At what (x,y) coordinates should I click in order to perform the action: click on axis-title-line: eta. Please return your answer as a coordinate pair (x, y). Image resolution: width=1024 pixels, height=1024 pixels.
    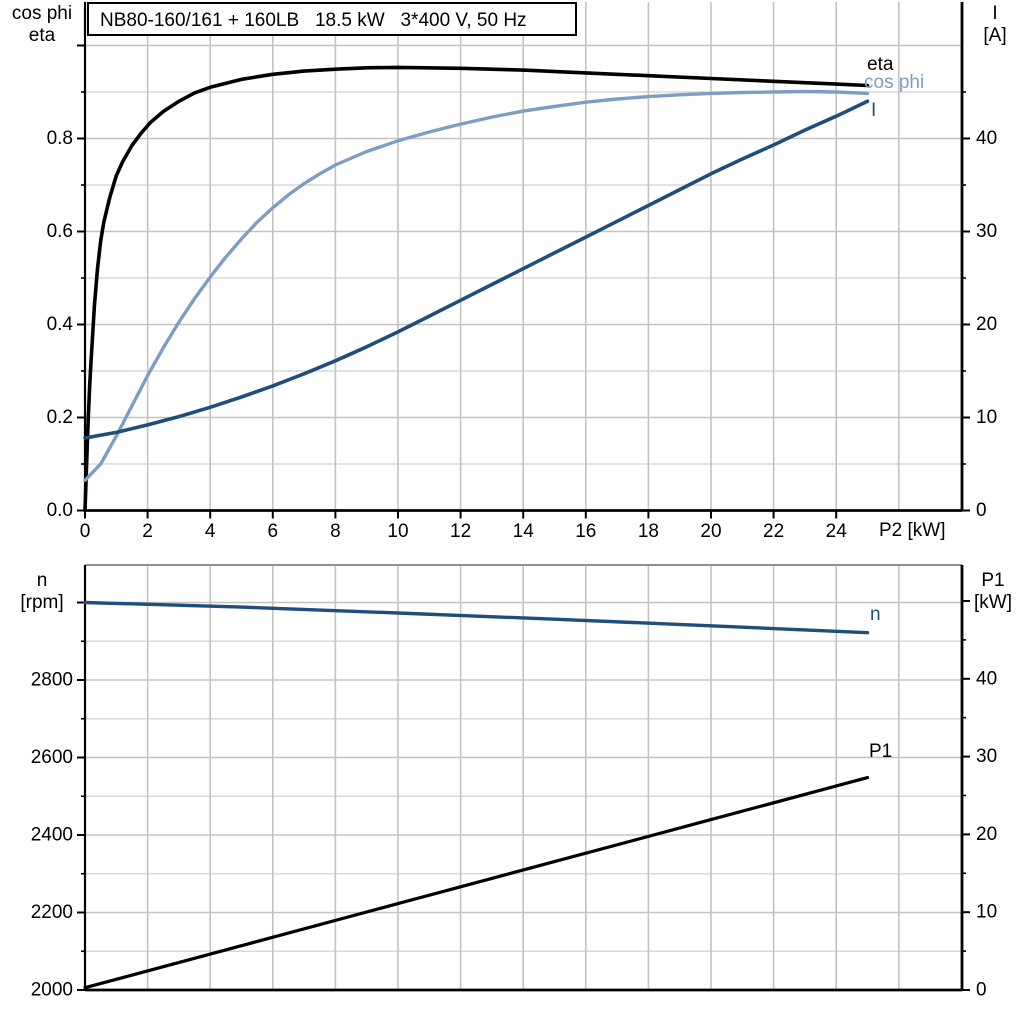
    Looking at the image, I should click on (42, 35).